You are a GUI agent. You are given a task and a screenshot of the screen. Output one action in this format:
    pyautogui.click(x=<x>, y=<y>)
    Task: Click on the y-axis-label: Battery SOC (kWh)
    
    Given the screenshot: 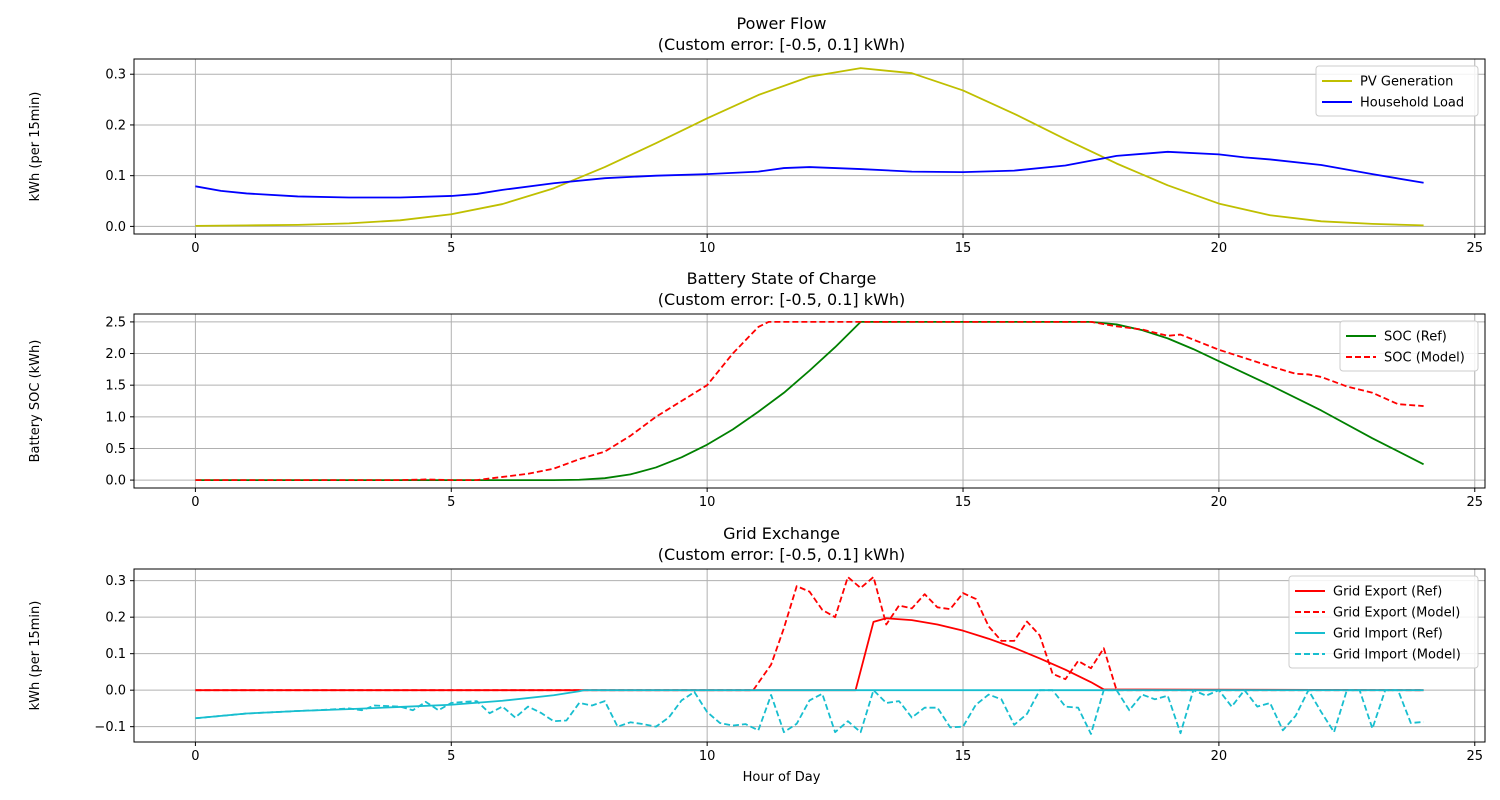 What is the action you would take?
    pyautogui.click(x=35, y=401)
    